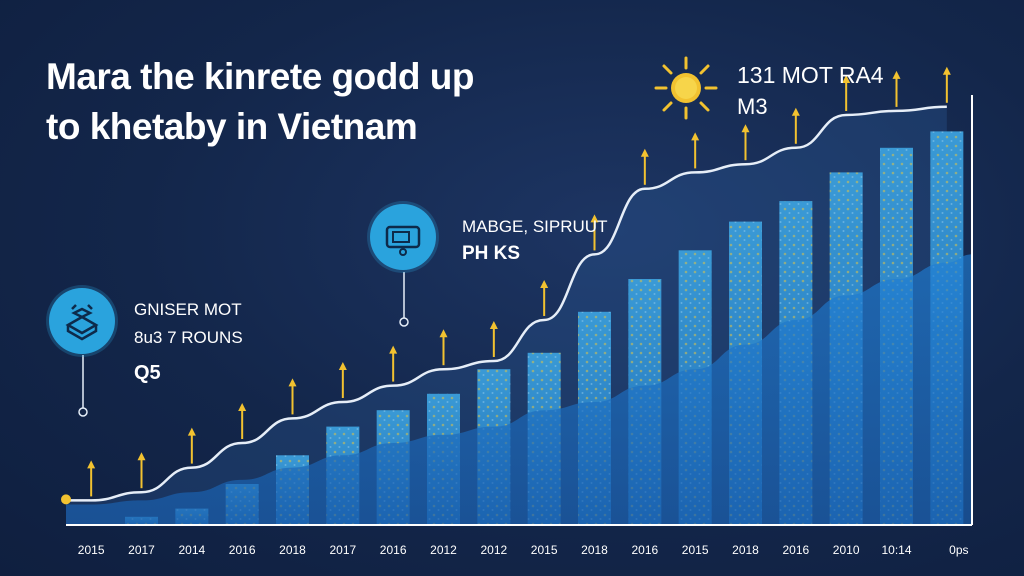 This screenshot has height=576, width=1024. I want to click on callout-1-line-3: Q5, so click(147, 373).